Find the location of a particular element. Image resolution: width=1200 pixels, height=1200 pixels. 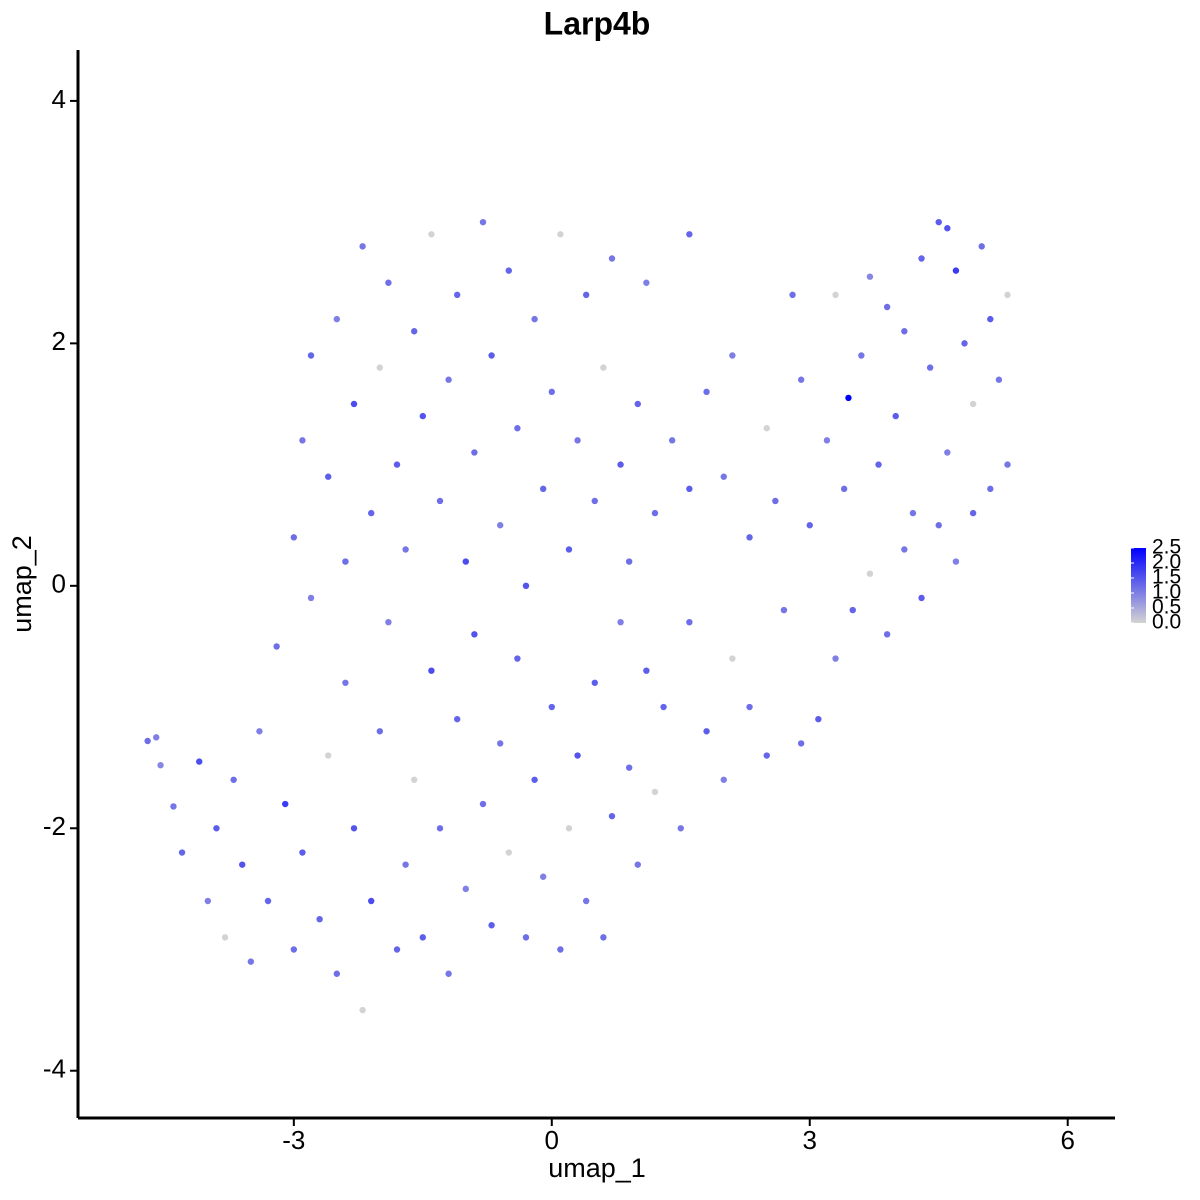

colorbar-tick-label: 1.0 is located at coordinates (1166, 592).